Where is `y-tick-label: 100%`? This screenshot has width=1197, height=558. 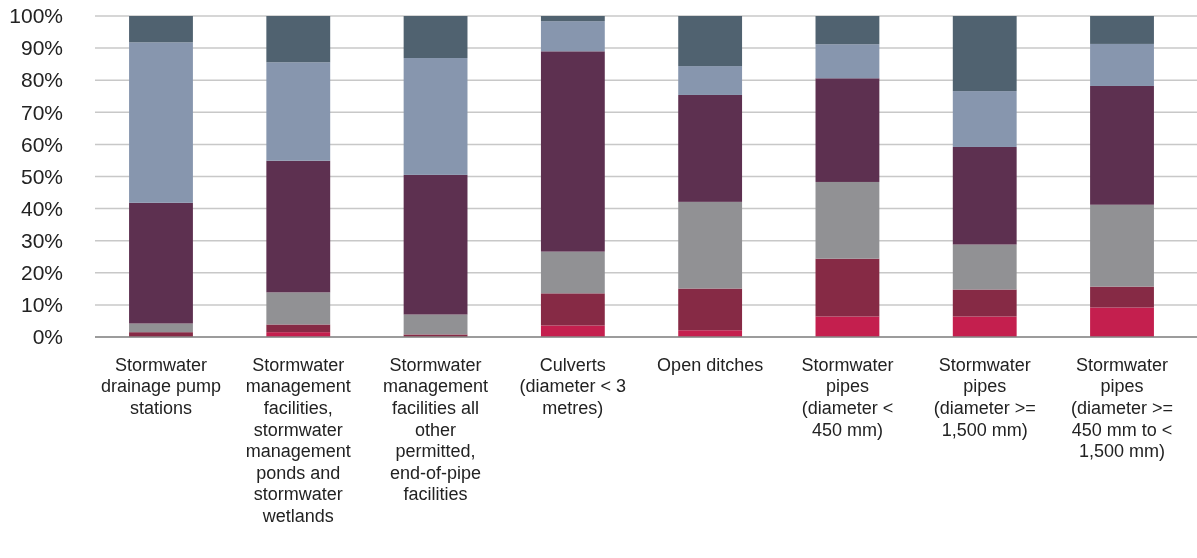
y-tick-label: 100% is located at coordinates (36, 16).